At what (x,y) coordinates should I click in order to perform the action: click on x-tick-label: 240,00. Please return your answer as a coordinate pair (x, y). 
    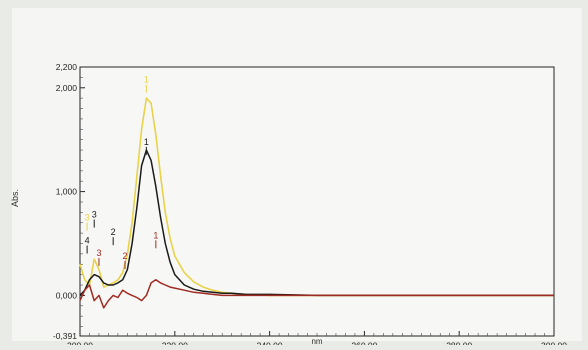
    Looking at the image, I should click on (270, 342).